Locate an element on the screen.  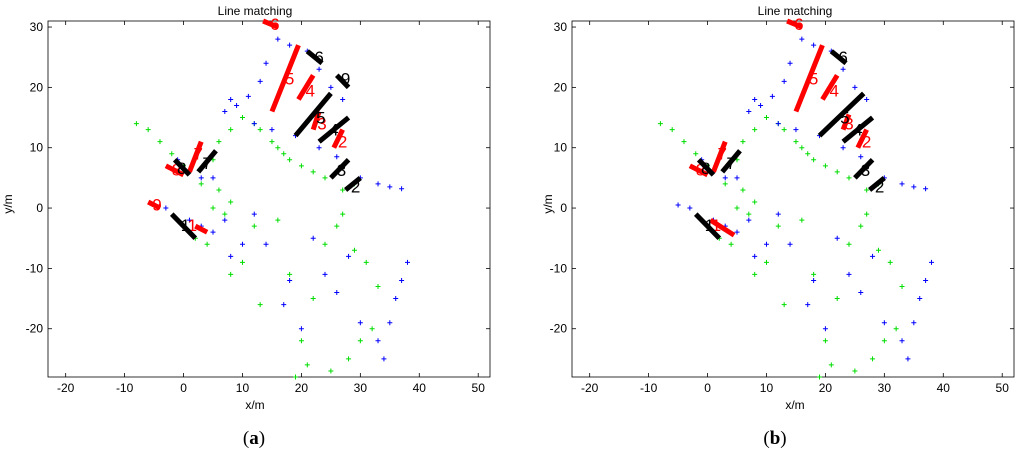
panel-a-black-label-7: 7 is located at coordinates (206, 163).